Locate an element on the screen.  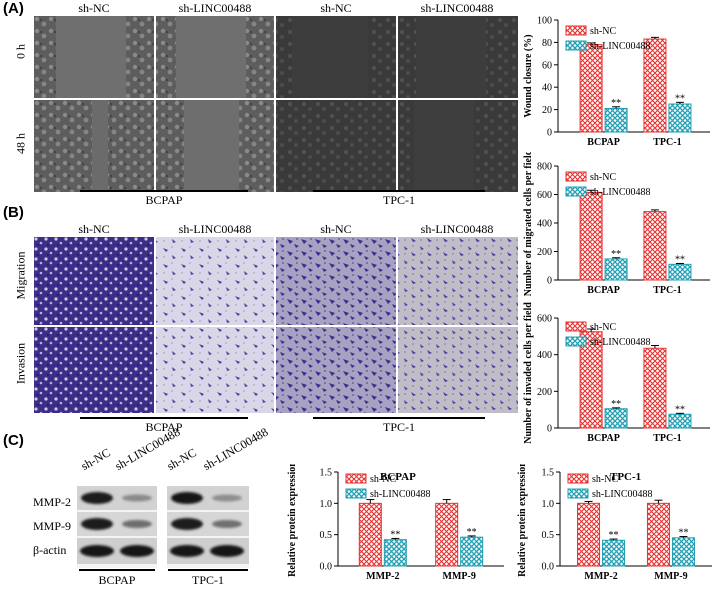
wound-image-bcpap-shlinc-0h is located at coordinates (215, 57).